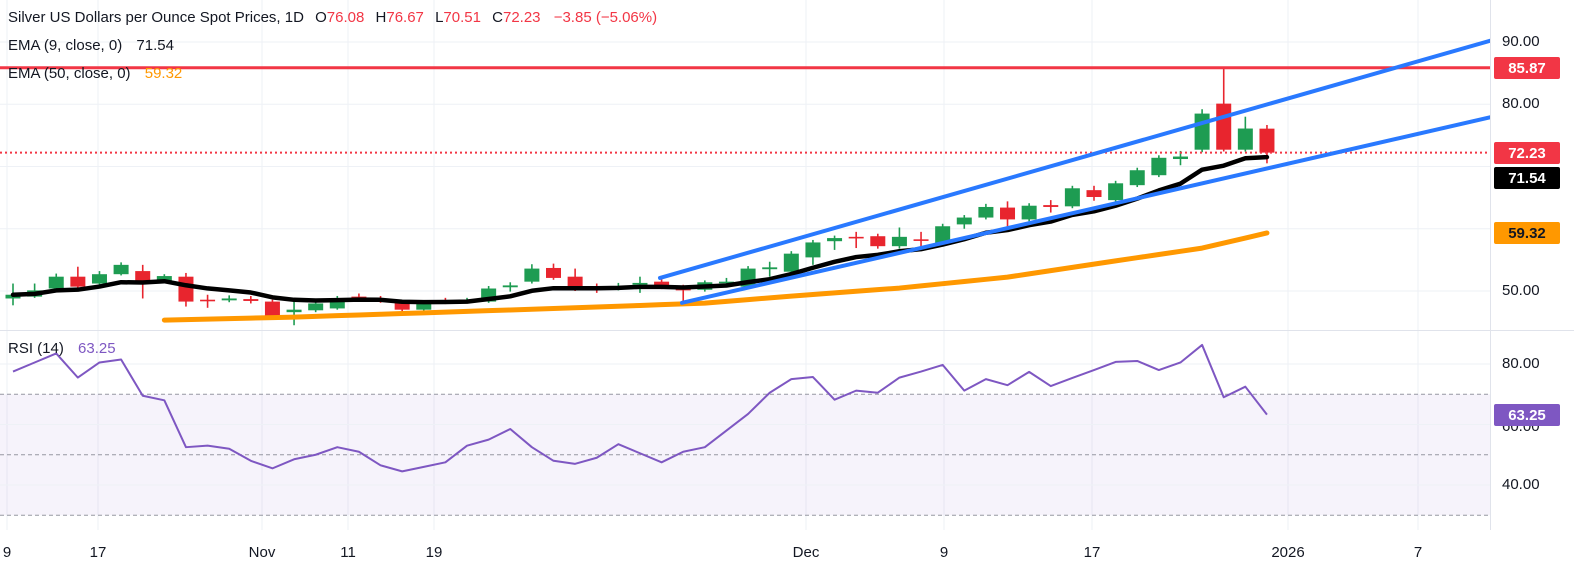 The height and width of the screenshot is (578, 1574). I want to click on price-axis-border, so click(1490, 289).